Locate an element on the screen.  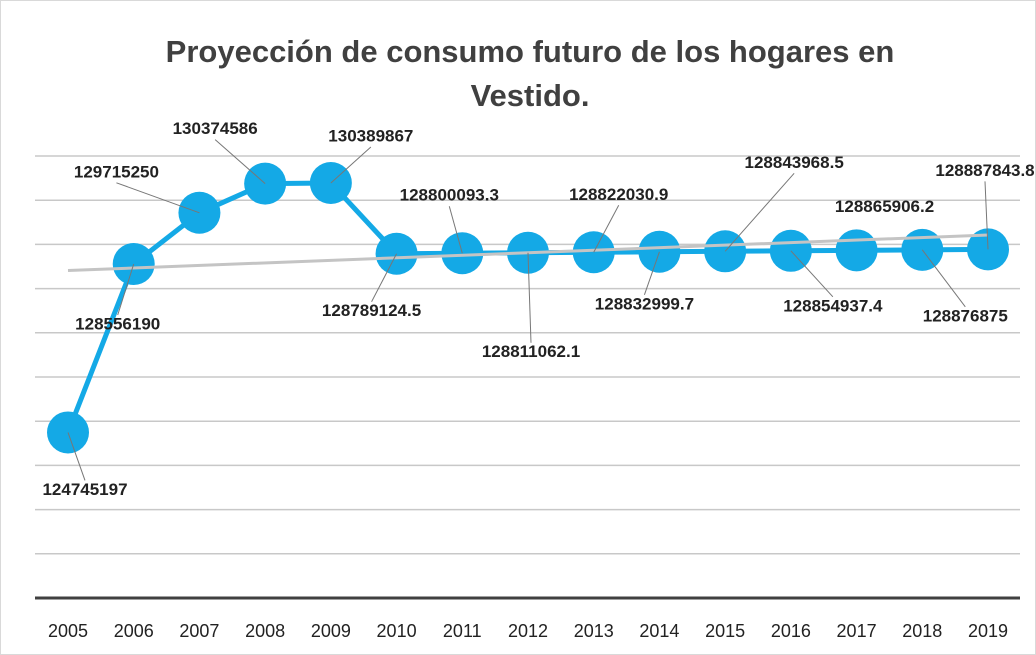
data-label: 129715250 is located at coordinates (116, 171).